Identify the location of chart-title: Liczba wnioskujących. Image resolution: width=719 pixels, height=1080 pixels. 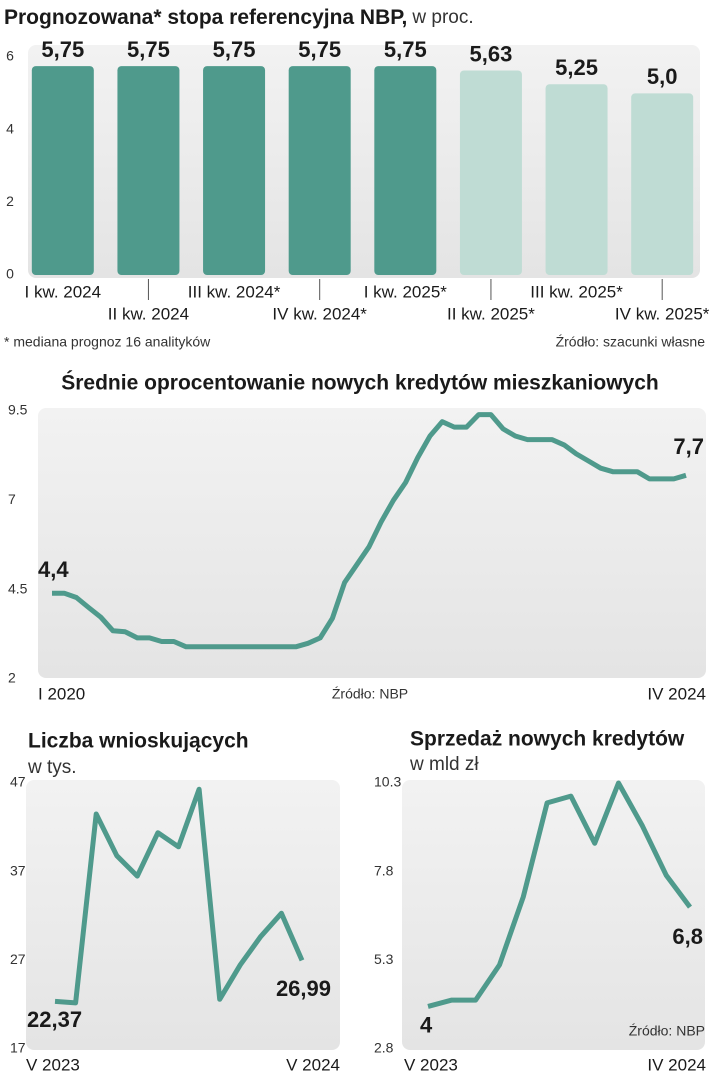
(138, 741).